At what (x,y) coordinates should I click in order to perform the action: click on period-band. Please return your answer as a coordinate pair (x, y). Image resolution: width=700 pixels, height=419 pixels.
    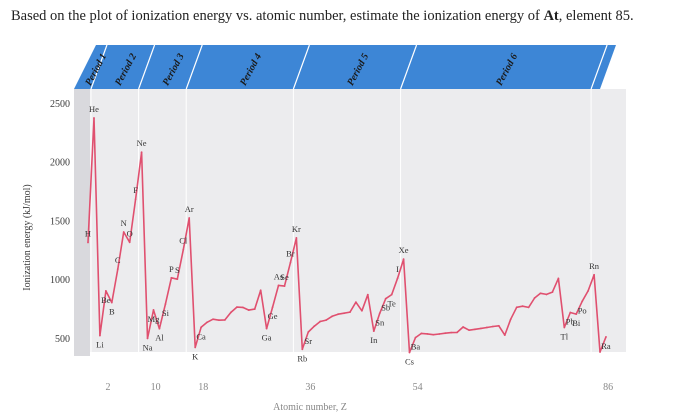
    Looking at the image, I should click on (345, 67).